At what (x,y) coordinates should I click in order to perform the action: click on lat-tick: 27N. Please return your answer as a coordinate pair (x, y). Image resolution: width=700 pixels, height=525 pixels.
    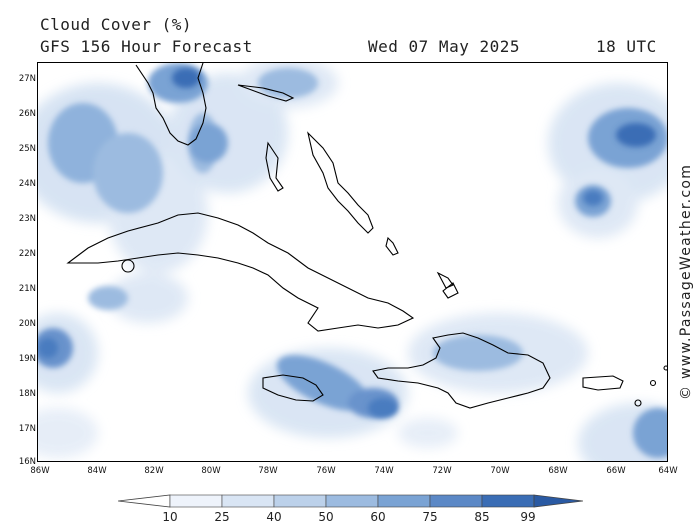
    Looking at the image, I should click on (27, 79).